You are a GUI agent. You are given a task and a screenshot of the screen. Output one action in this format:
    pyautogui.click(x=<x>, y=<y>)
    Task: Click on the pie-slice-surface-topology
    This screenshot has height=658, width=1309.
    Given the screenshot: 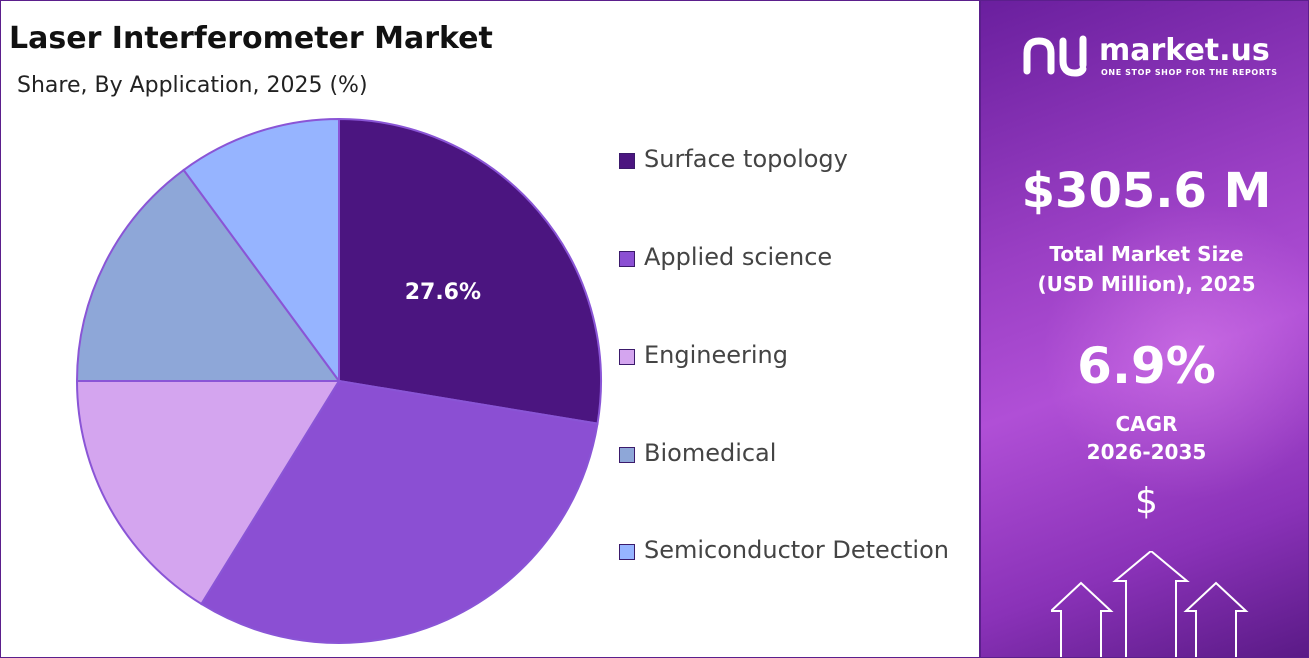 What is the action you would take?
    pyautogui.click(x=470, y=271)
    